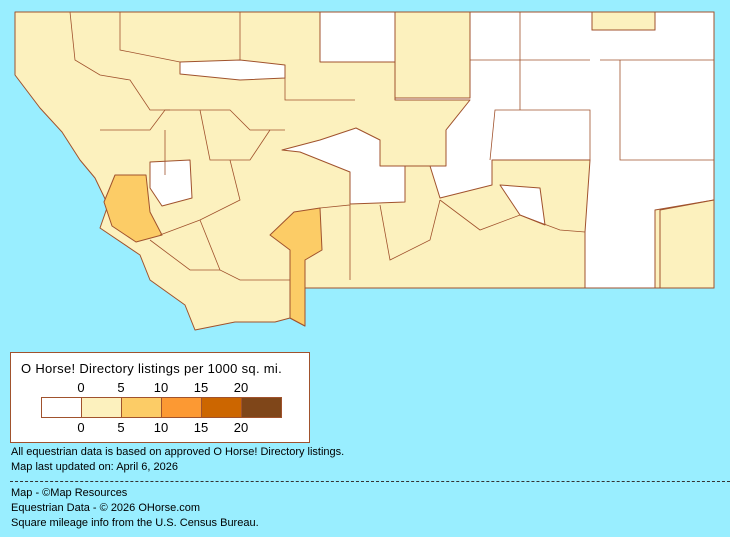 The width and height of the screenshot is (730, 537). What do you see at coordinates (81, 387) in the screenshot?
I see `legend-top-tick: 0` at bounding box center [81, 387].